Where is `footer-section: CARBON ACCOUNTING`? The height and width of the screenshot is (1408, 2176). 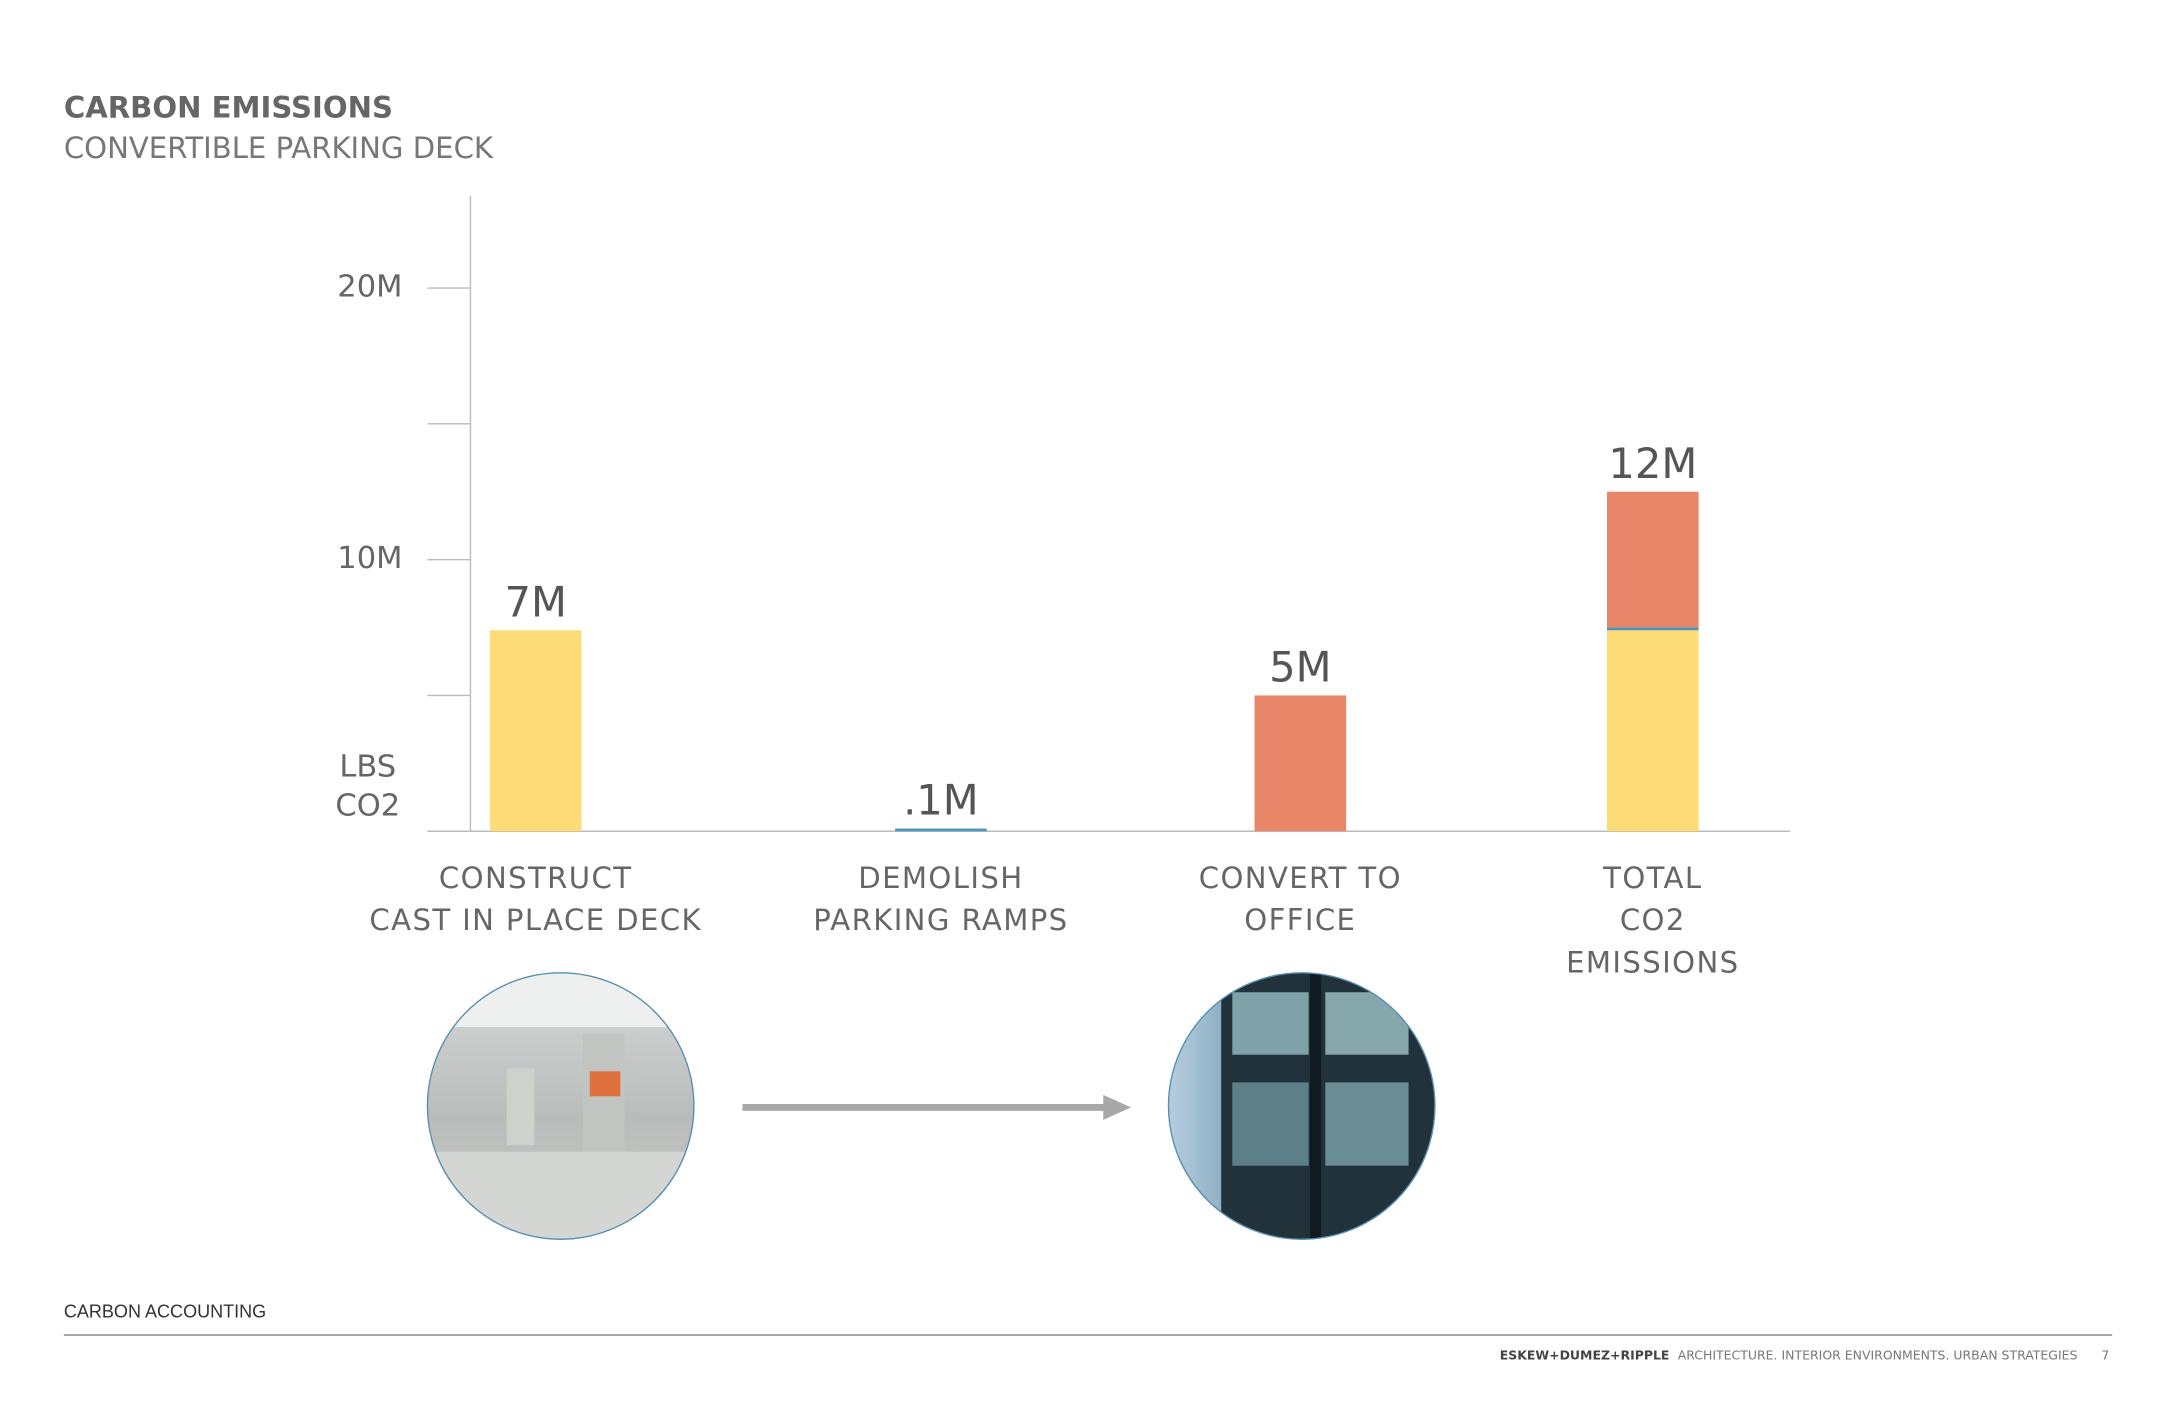 footer-section: CARBON ACCOUNTING is located at coordinates (165, 1312).